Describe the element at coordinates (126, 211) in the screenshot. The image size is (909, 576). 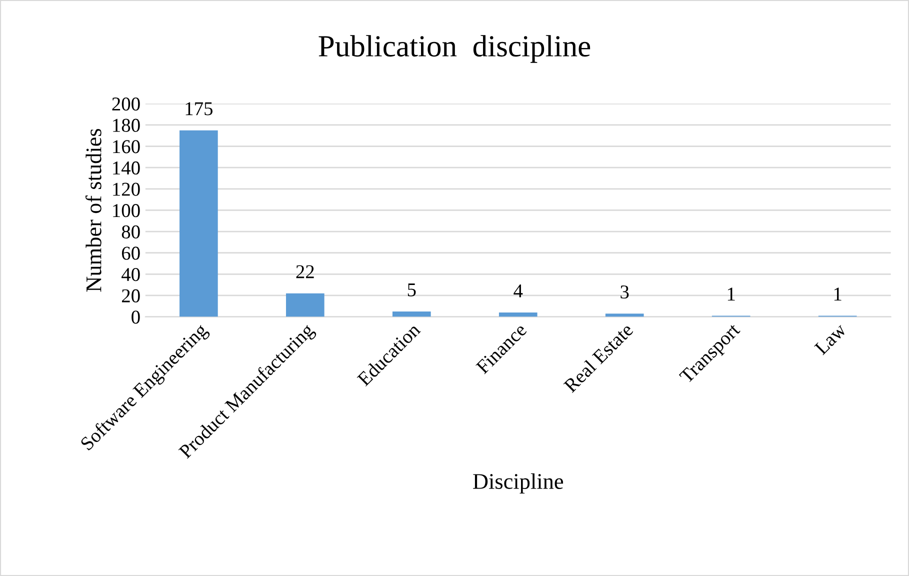
I see `y-tick-label: 100` at that location.